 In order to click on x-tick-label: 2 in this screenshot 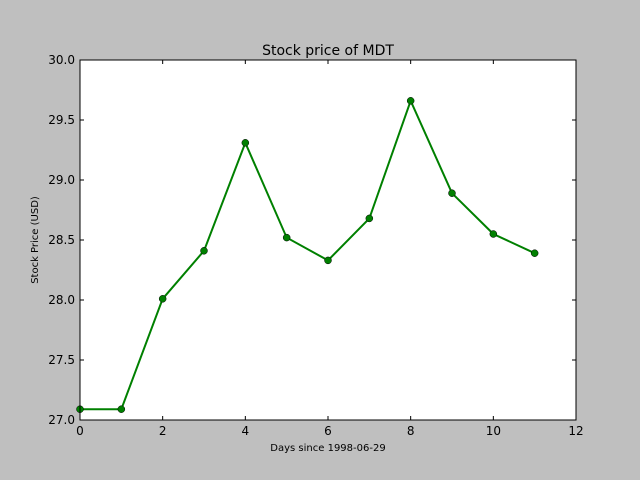, I will do `click(163, 431)`.